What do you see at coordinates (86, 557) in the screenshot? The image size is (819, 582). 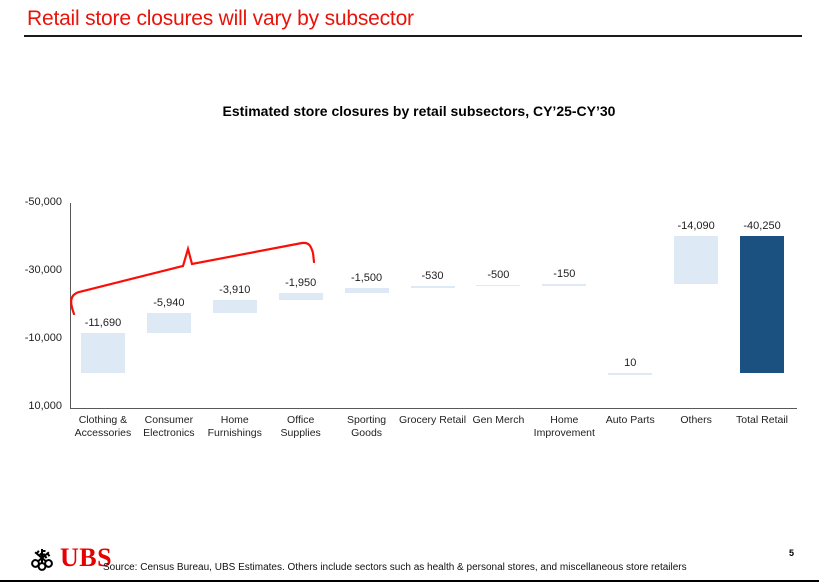 I see `ubs-logo-text: UBS` at bounding box center [86, 557].